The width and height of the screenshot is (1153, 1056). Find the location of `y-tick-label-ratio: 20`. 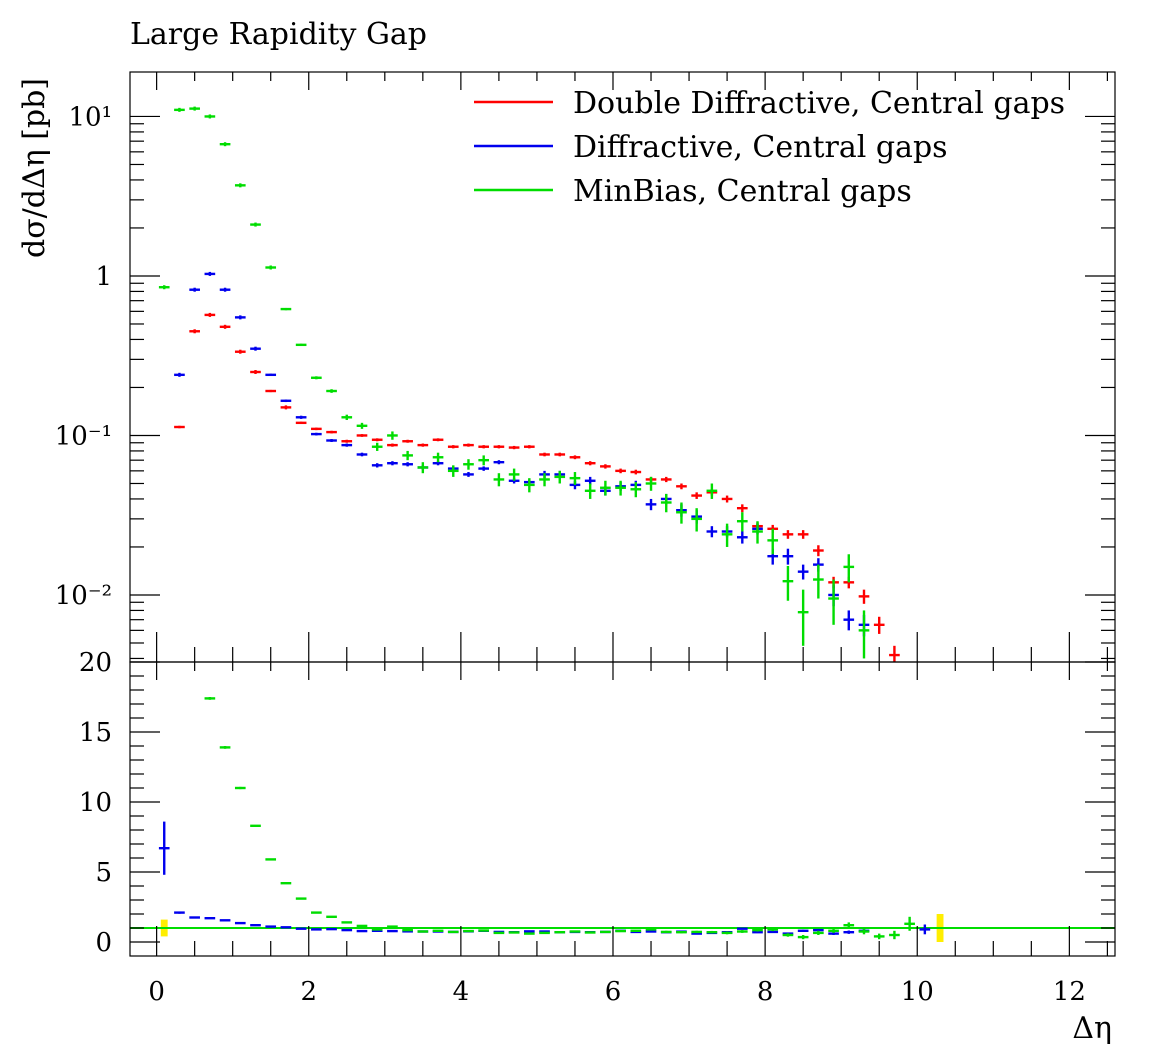

y-tick-label-ratio: 20 is located at coordinates (95, 663).